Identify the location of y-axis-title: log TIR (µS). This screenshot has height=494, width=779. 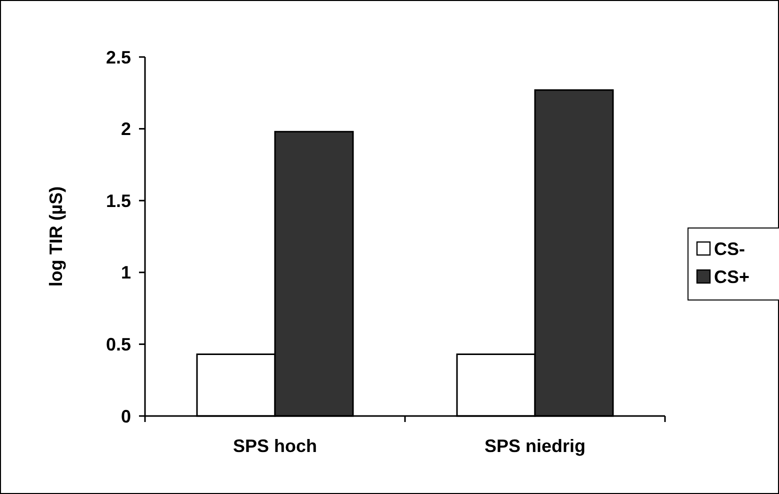
(56, 236).